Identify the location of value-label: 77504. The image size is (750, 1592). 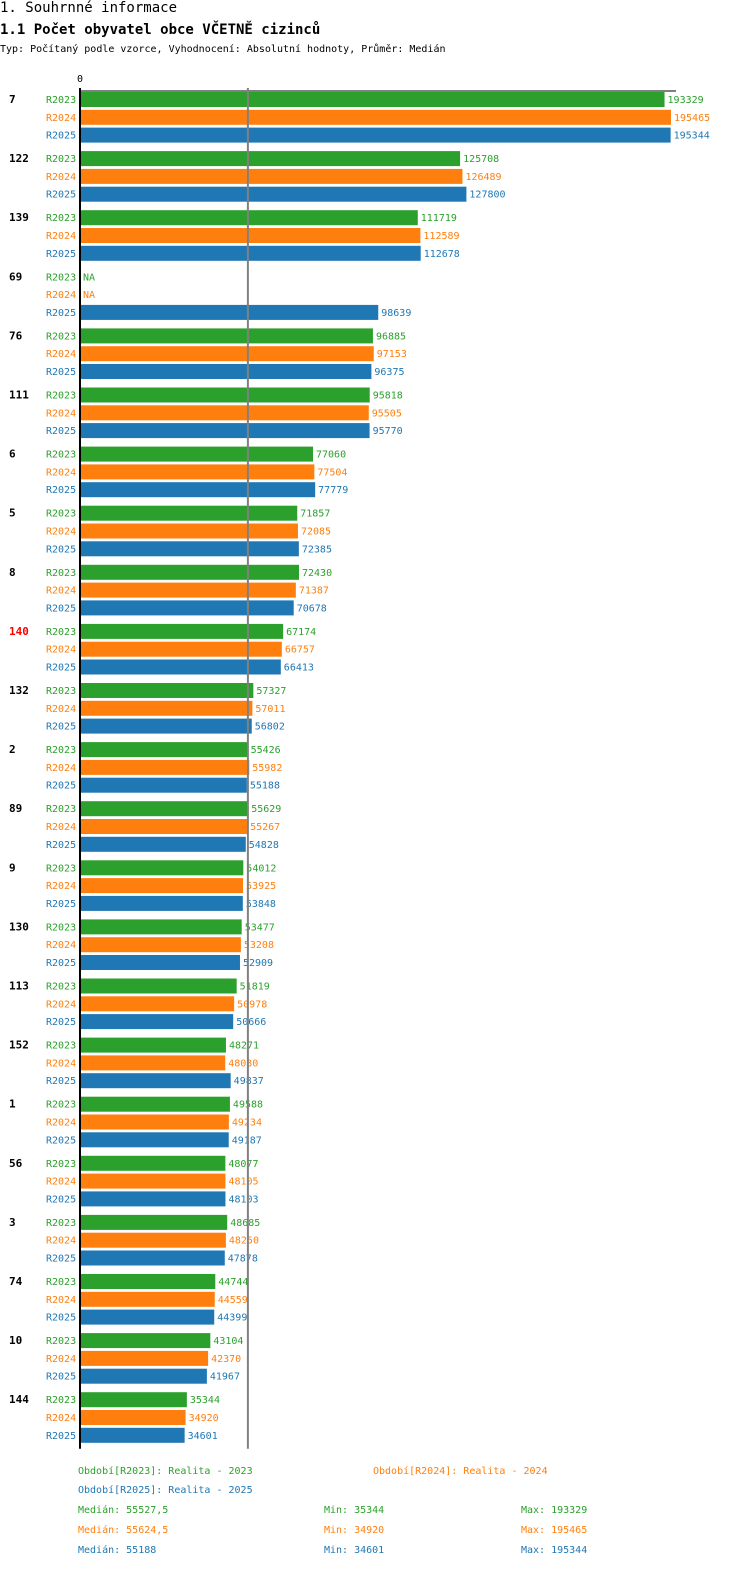
(332, 472).